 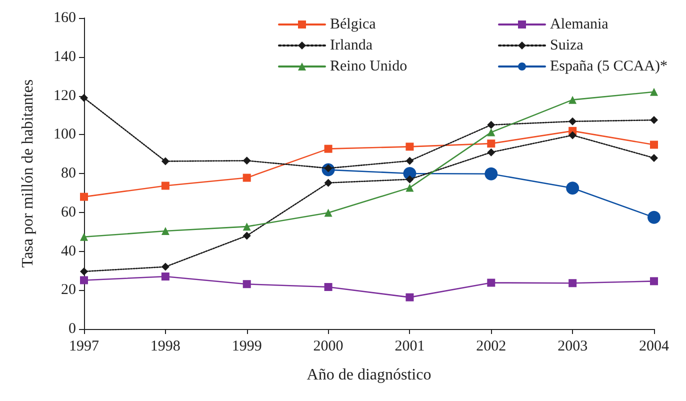 I want to click on y-tick-label: 160, so click(x=65, y=18).